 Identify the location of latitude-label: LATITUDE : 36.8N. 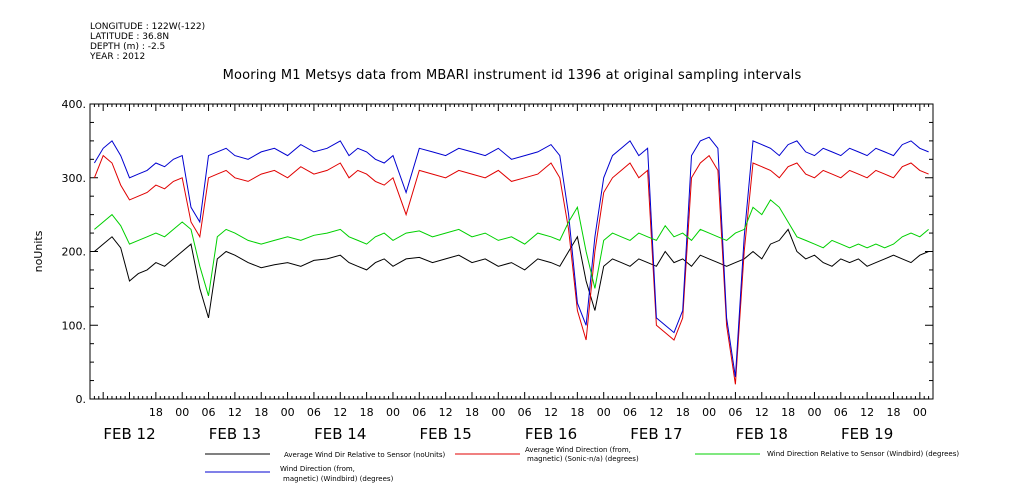
(130, 37).